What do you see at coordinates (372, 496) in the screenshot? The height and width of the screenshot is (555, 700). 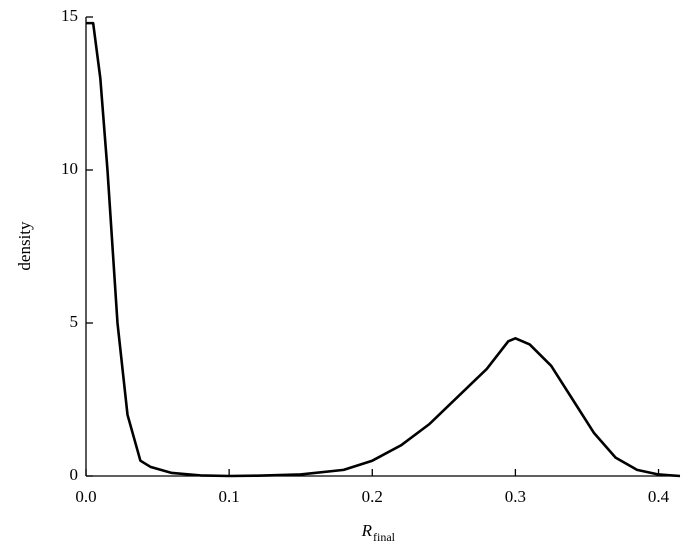 I see `x-tick-label: 0.2` at bounding box center [372, 496].